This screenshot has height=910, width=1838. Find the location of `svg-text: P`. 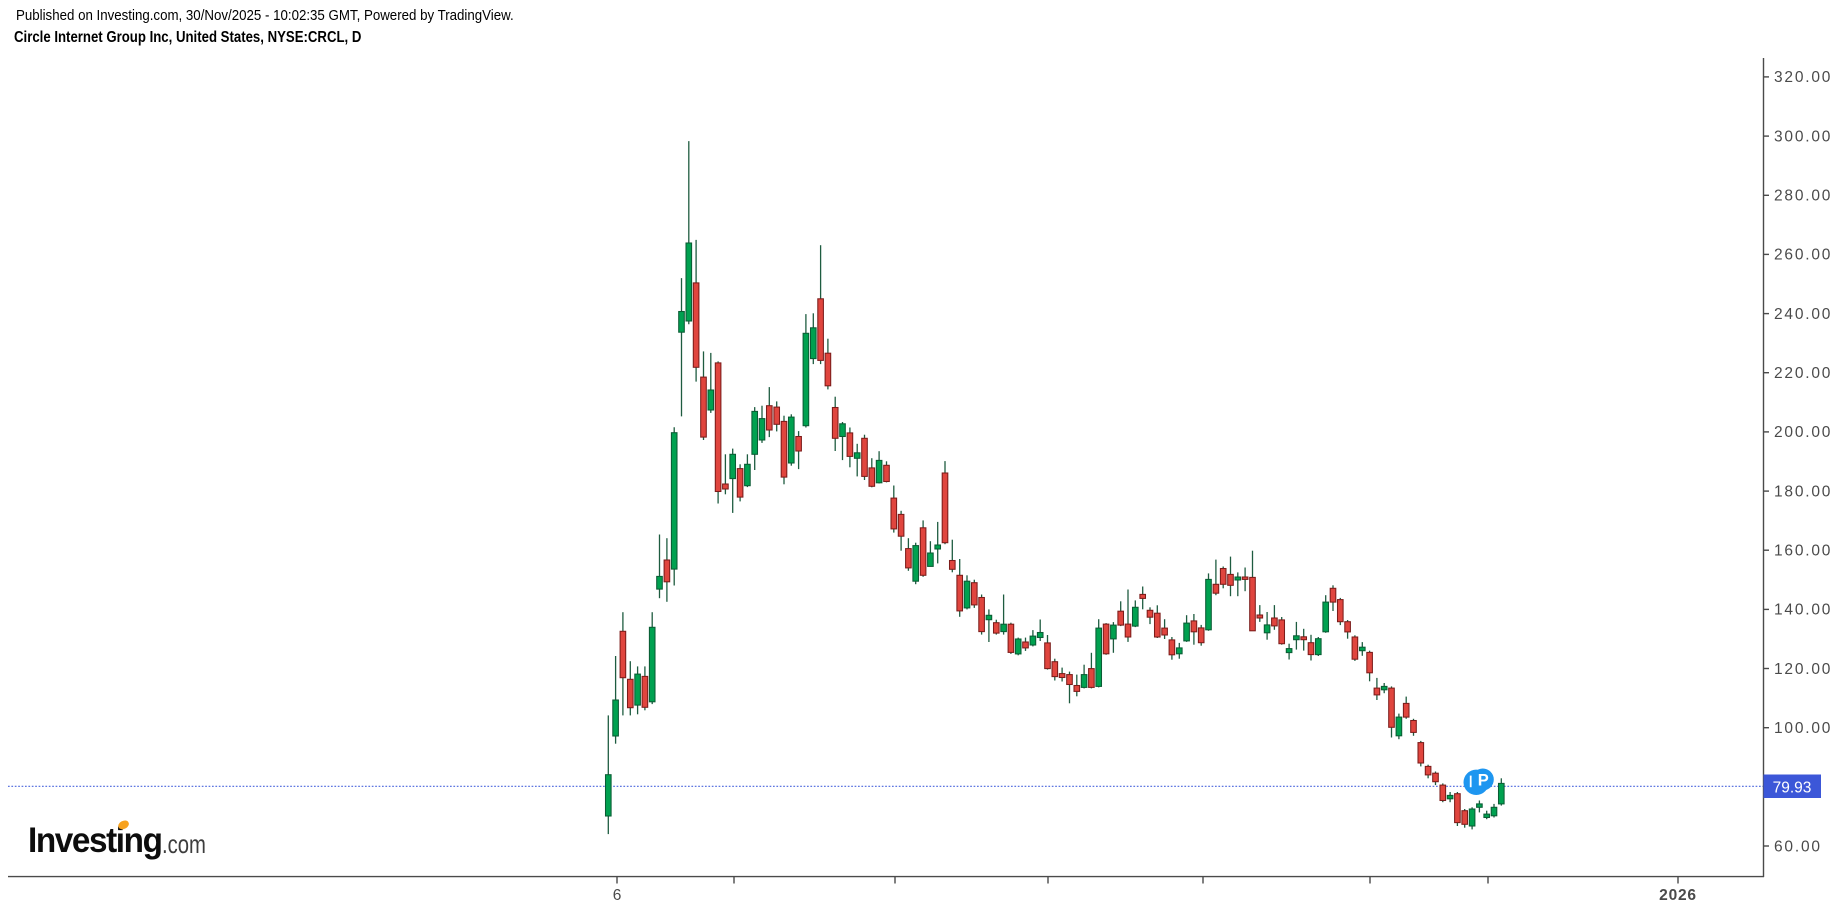

svg-text: P is located at coordinates (1483, 781).